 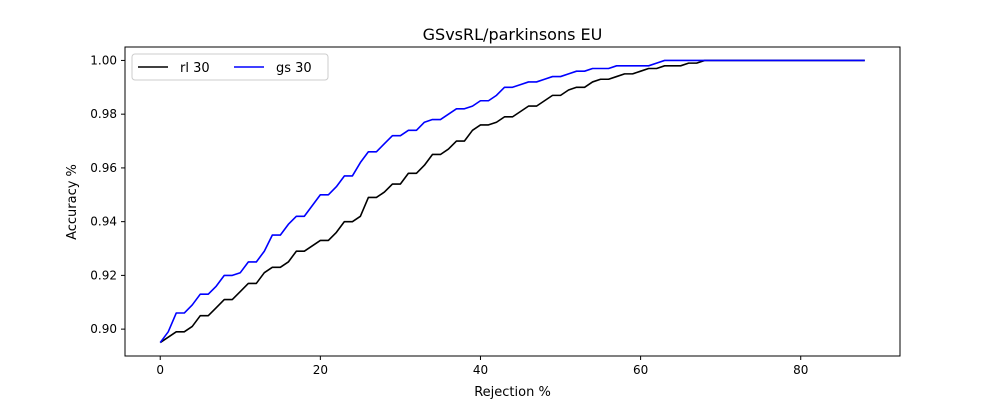 I want to click on legend-box, so click(x=230, y=67).